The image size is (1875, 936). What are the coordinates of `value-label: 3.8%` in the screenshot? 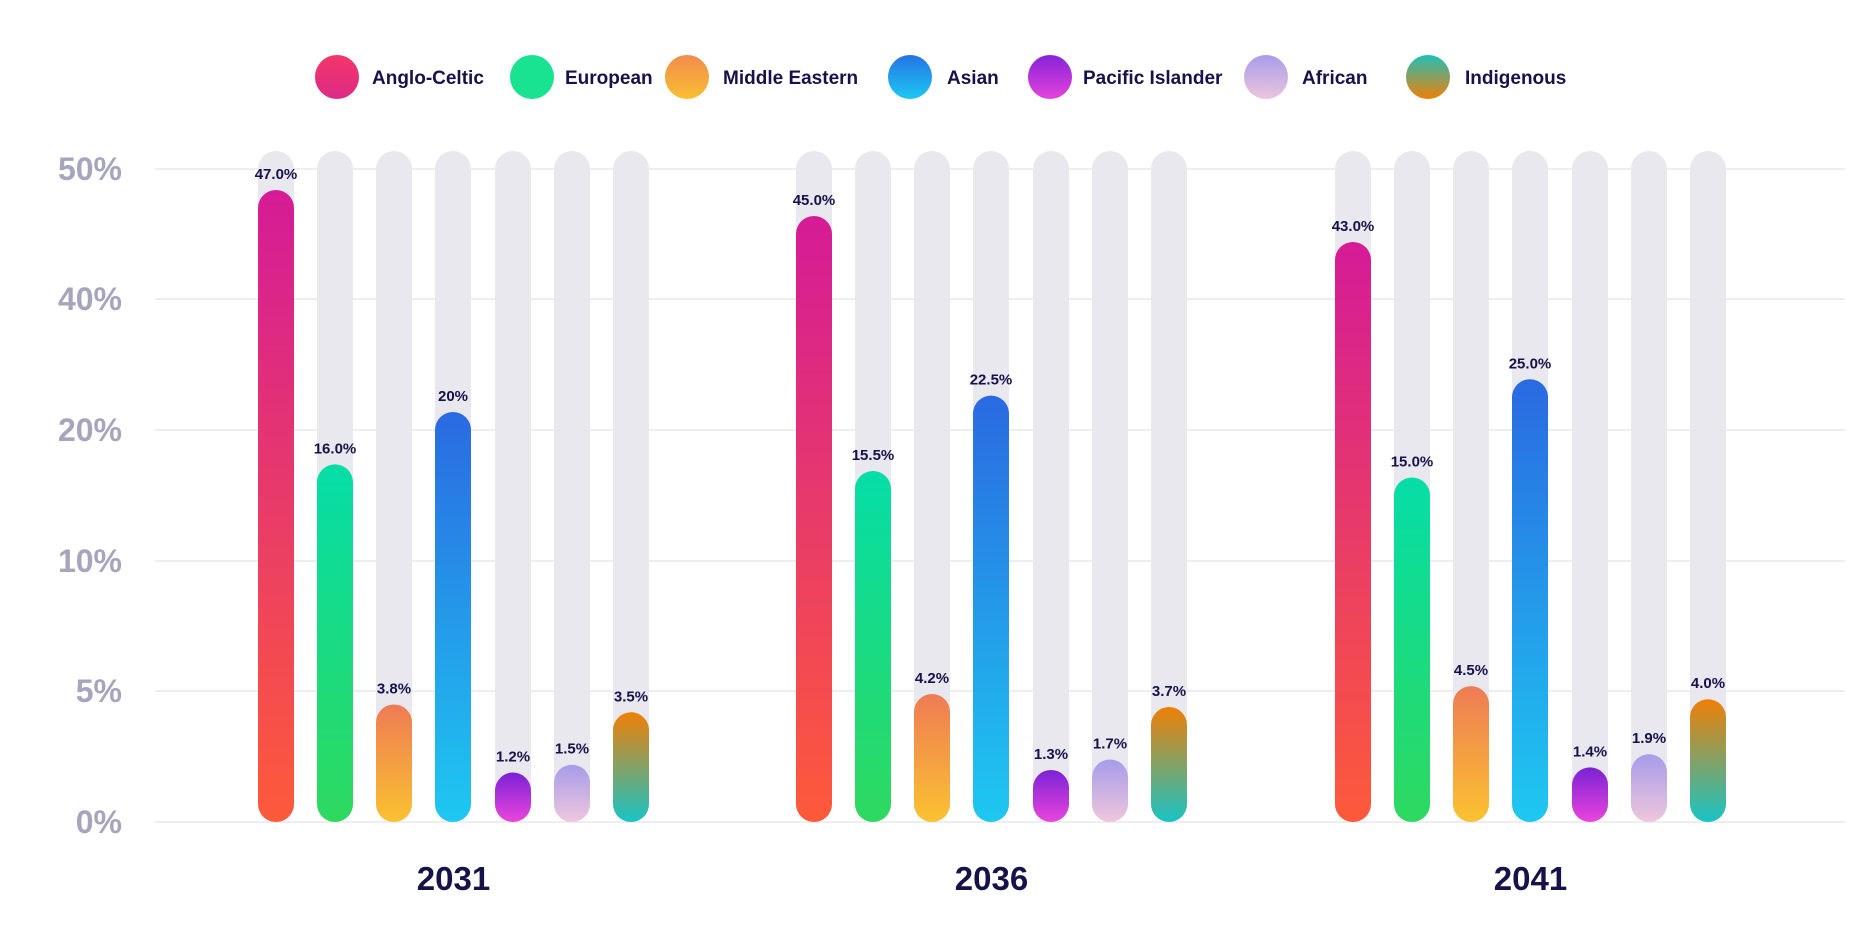 It's located at (394, 688).